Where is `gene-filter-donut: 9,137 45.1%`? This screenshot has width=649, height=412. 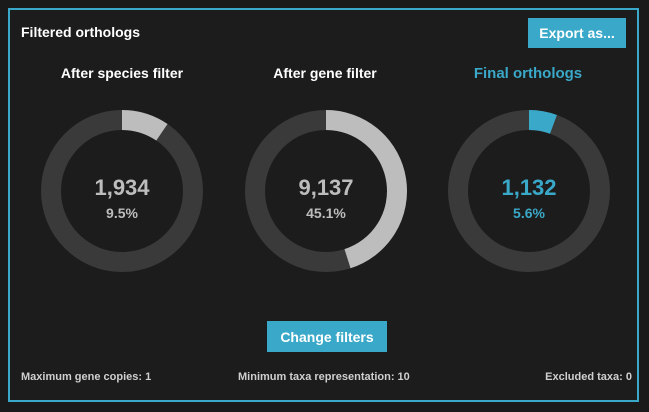
gene-filter-donut: 9,137 45.1% is located at coordinates (326, 191).